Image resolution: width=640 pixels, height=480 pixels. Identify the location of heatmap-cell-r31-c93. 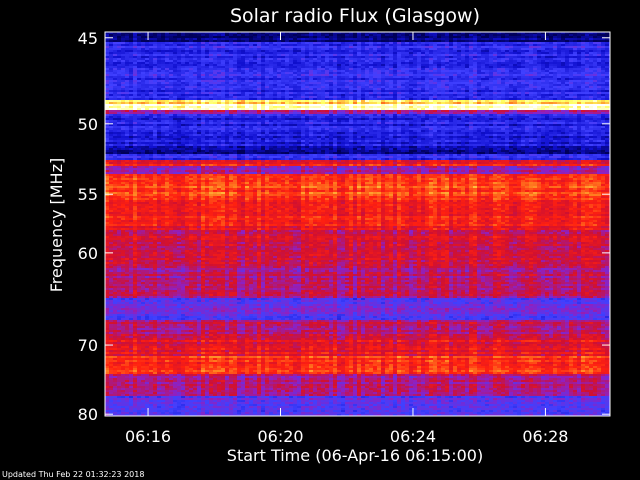
(479, 95).